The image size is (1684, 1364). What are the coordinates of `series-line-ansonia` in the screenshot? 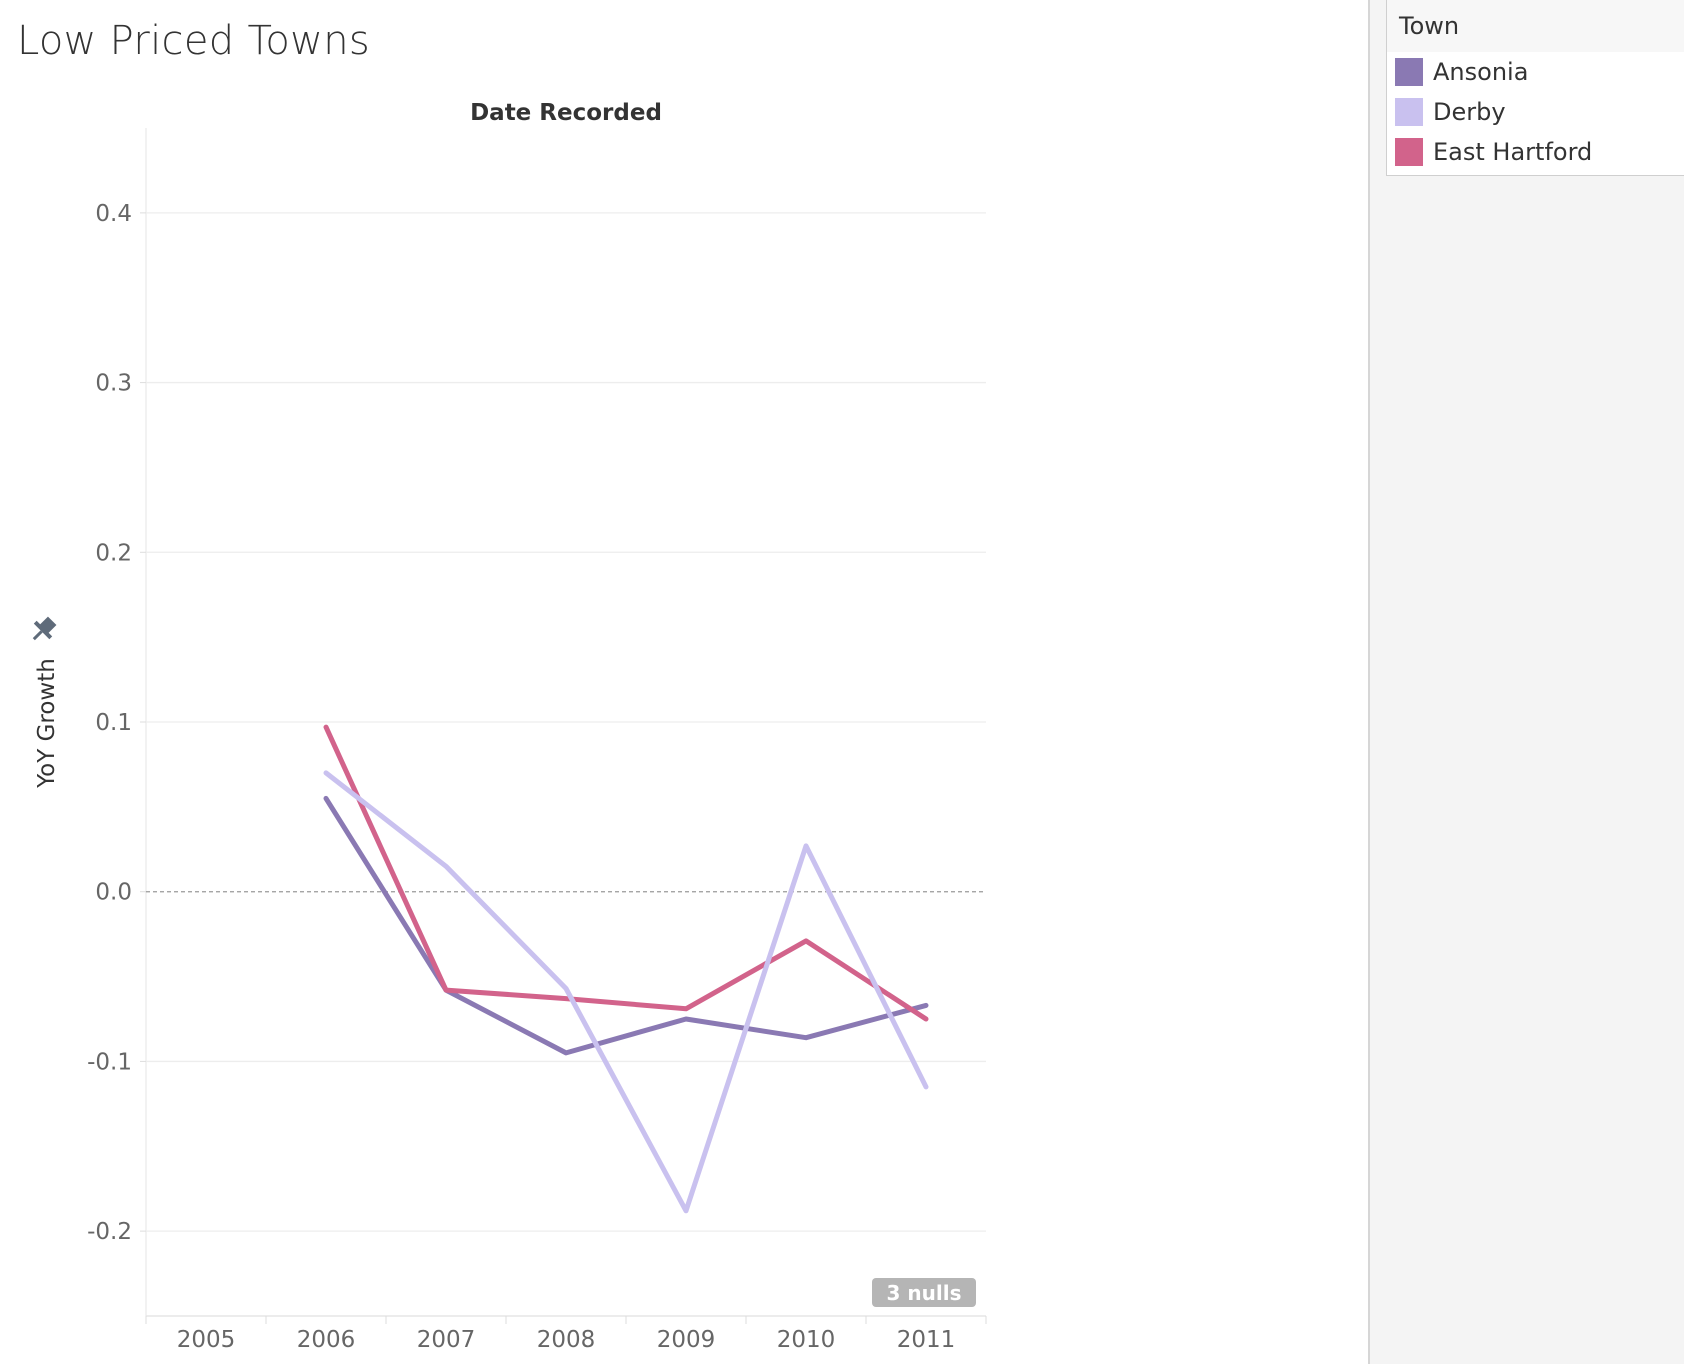 It's located at (626, 925).